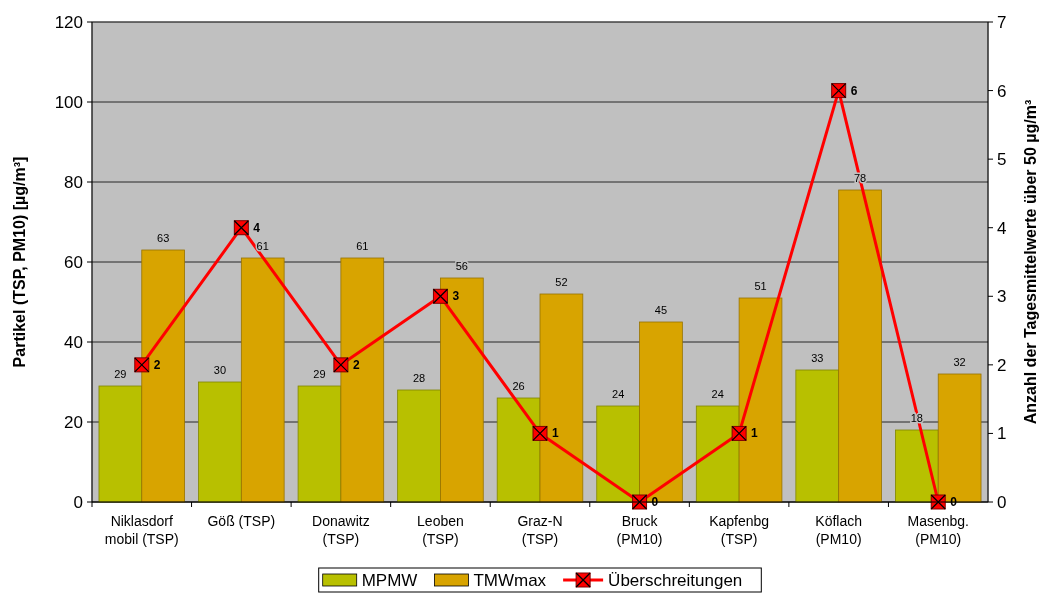  What do you see at coordinates (510, 580) in the screenshot?
I see `legend-label: TMWmax` at bounding box center [510, 580].